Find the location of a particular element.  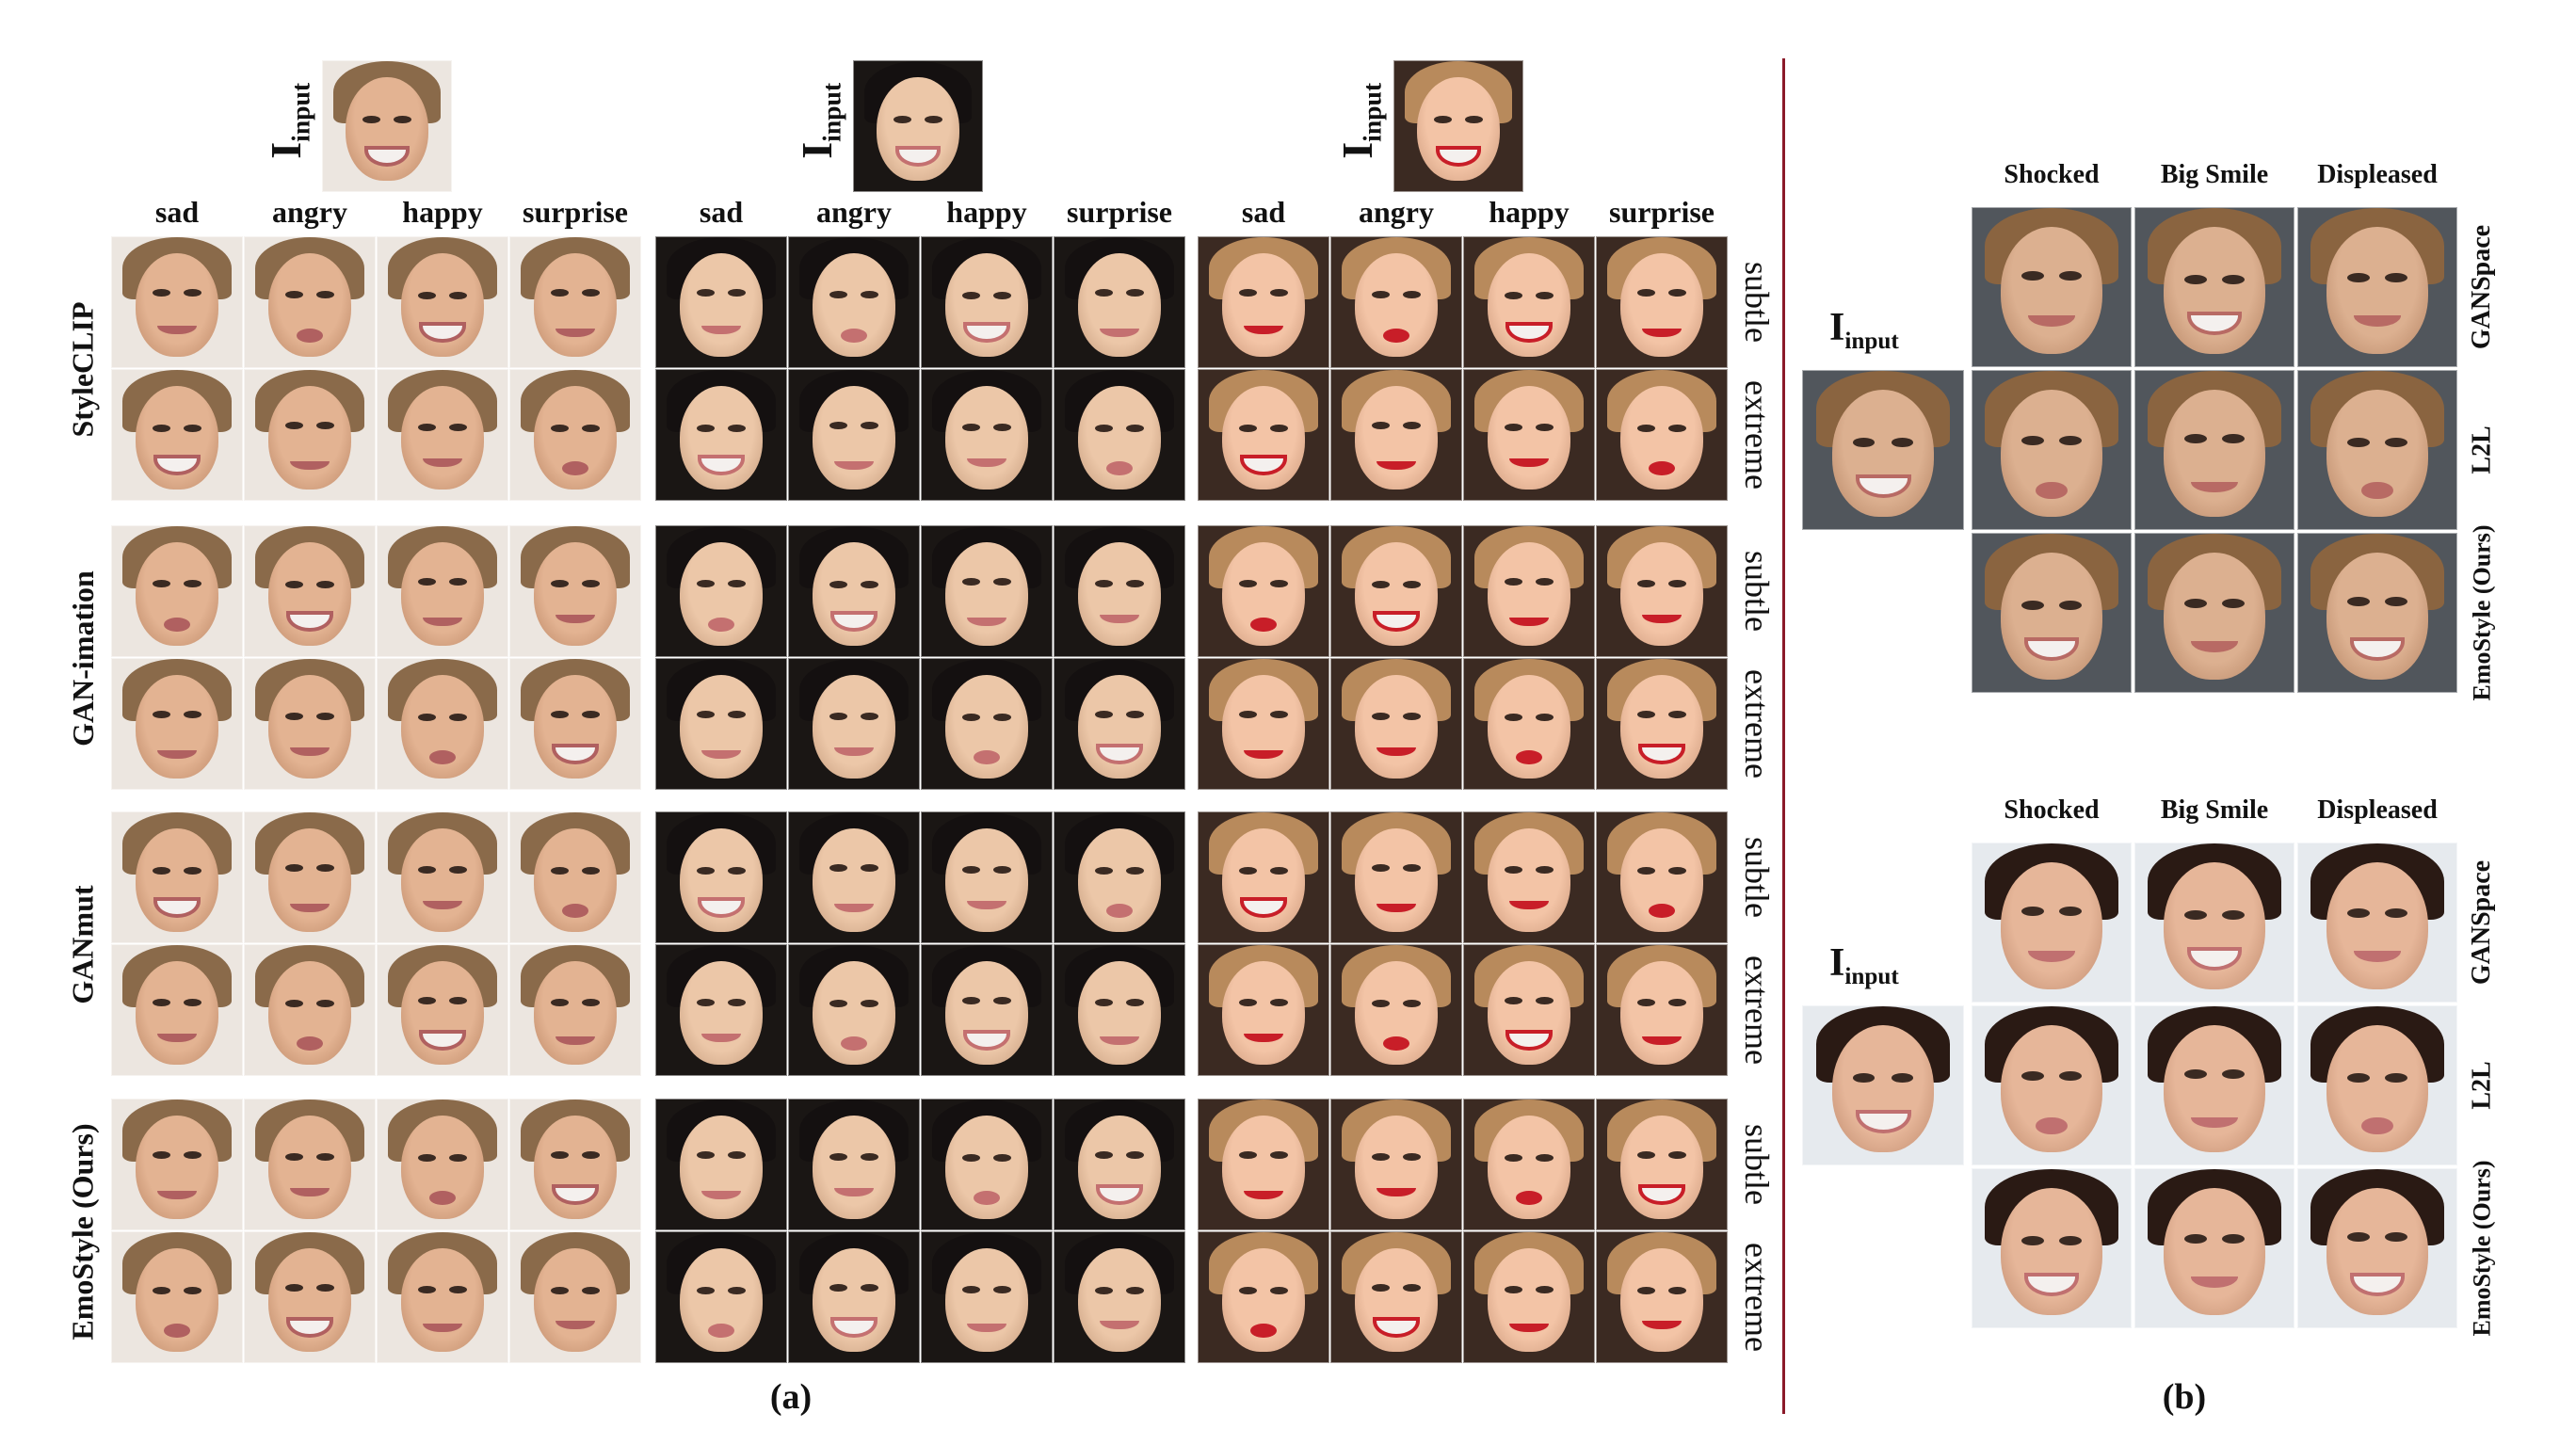

intensity-label-extreme: extreme is located at coordinates (1756, 724).